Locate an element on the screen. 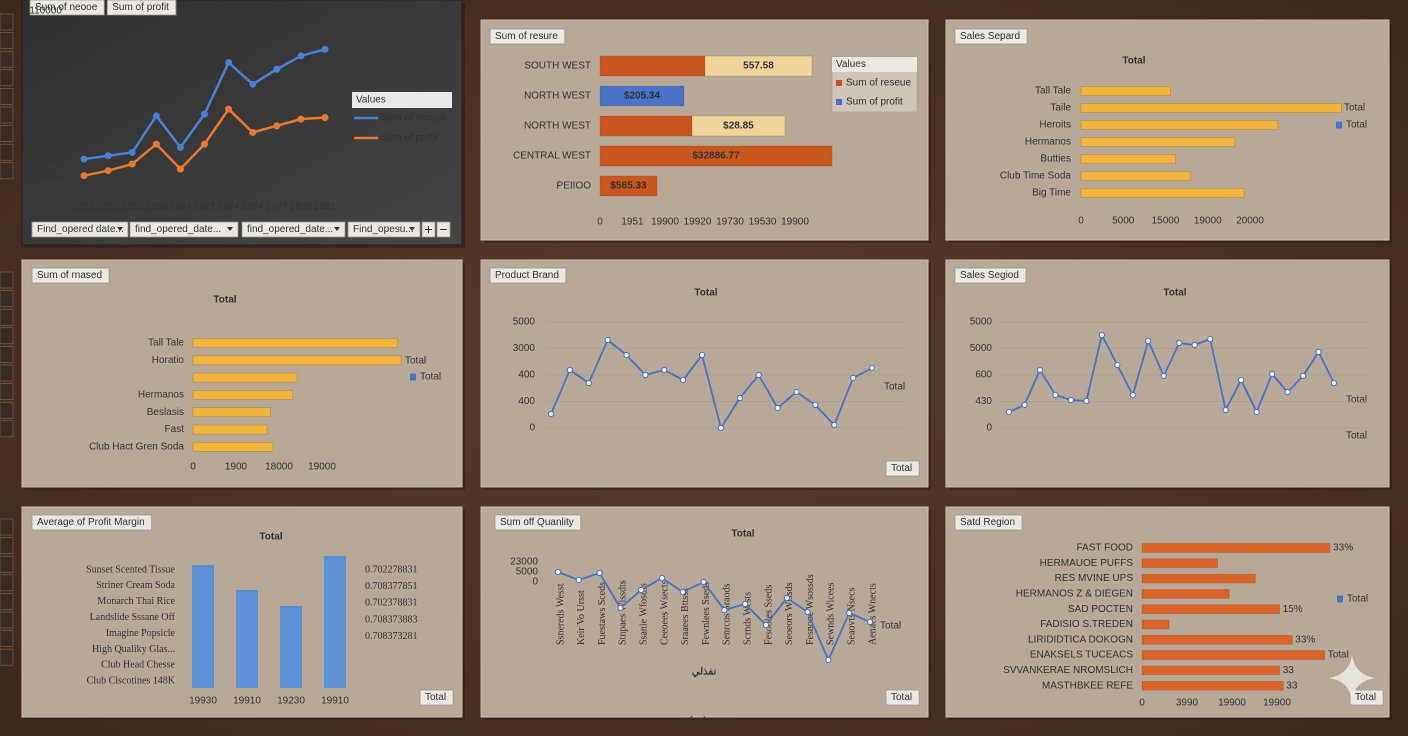  row-label: Club Head Chesse is located at coordinates (138, 665).